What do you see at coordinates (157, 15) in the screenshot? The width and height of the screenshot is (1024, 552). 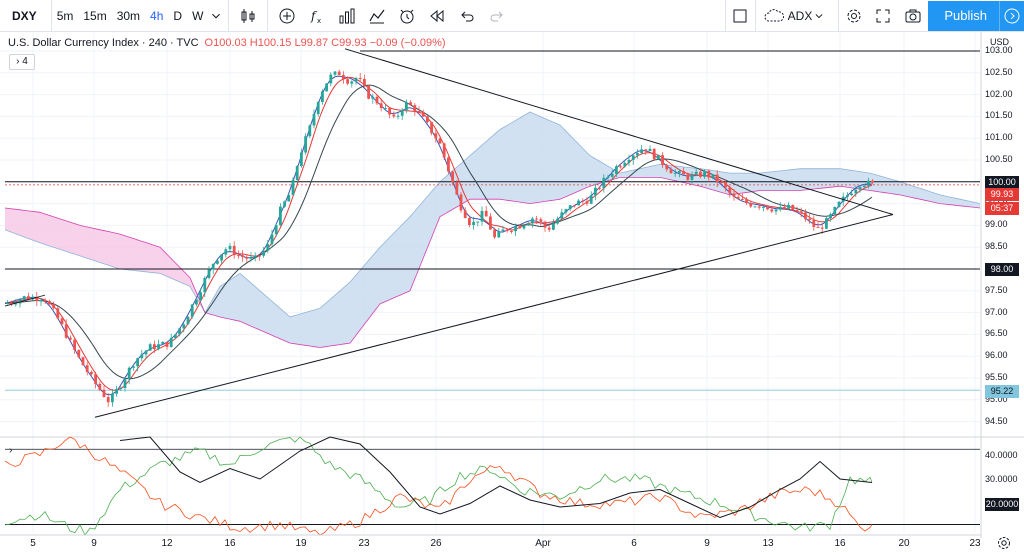 I see `interval-4h: 4h` at bounding box center [157, 15].